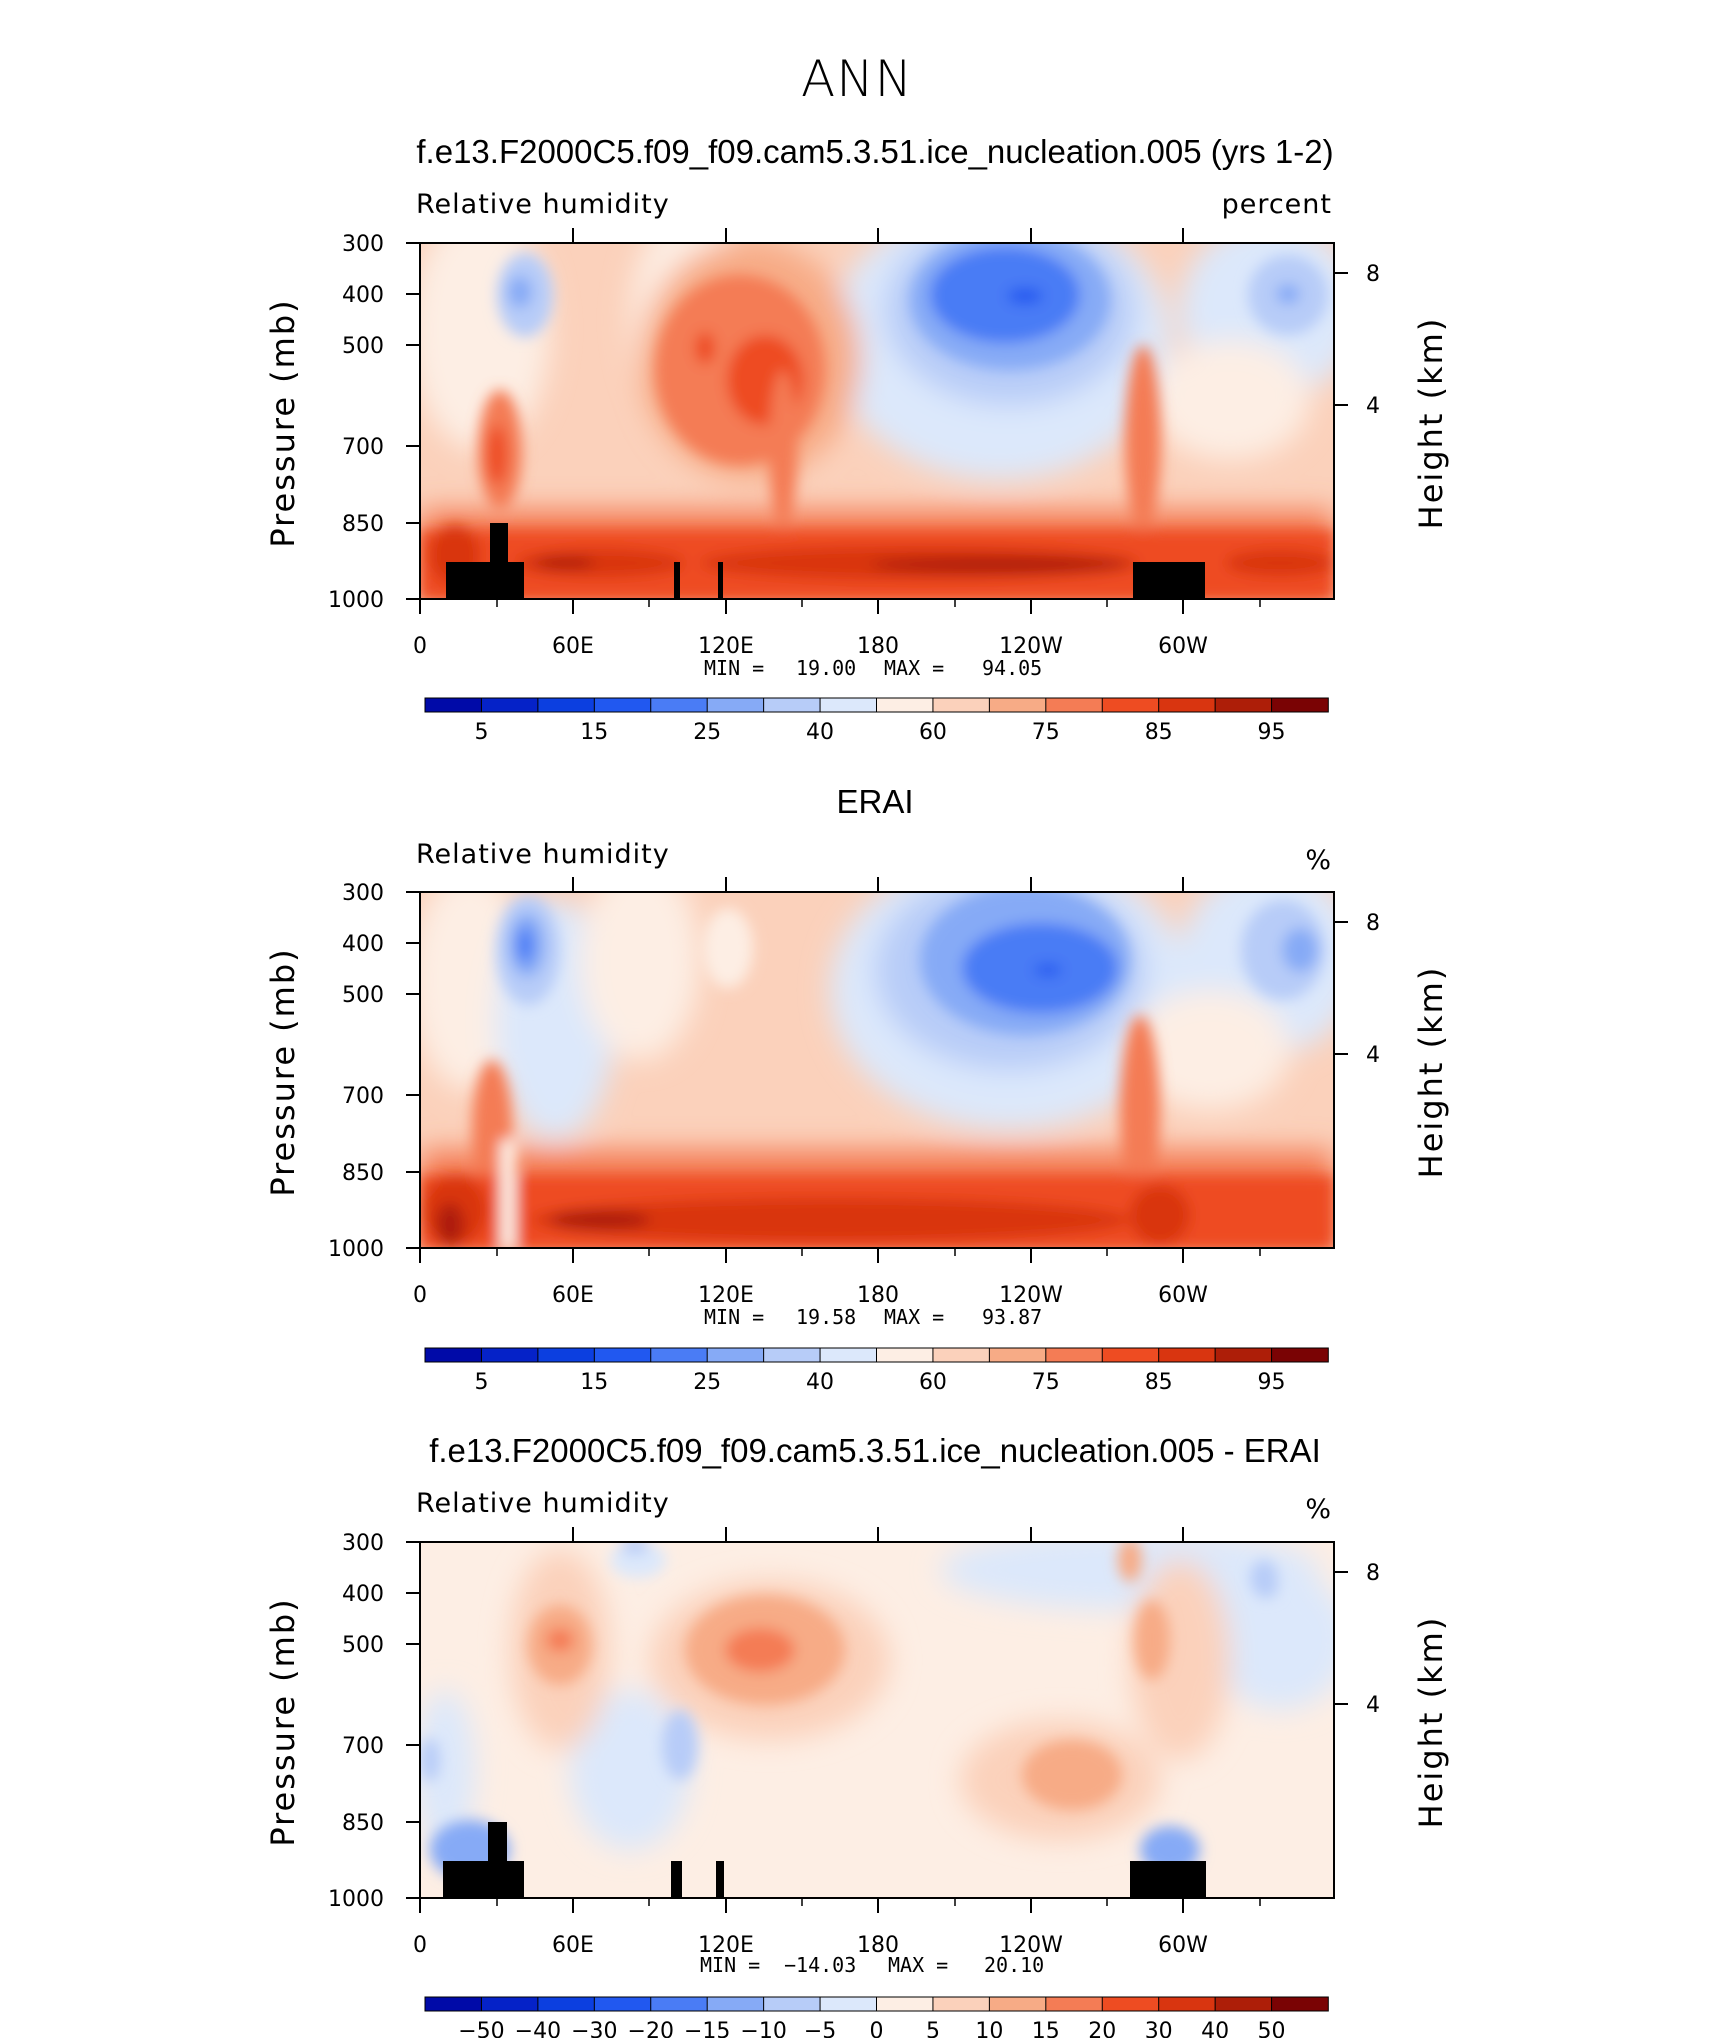 The height and width of the screenshot is (2038, 1710). I want to click on min-value: 19.00, so click(826, 668).